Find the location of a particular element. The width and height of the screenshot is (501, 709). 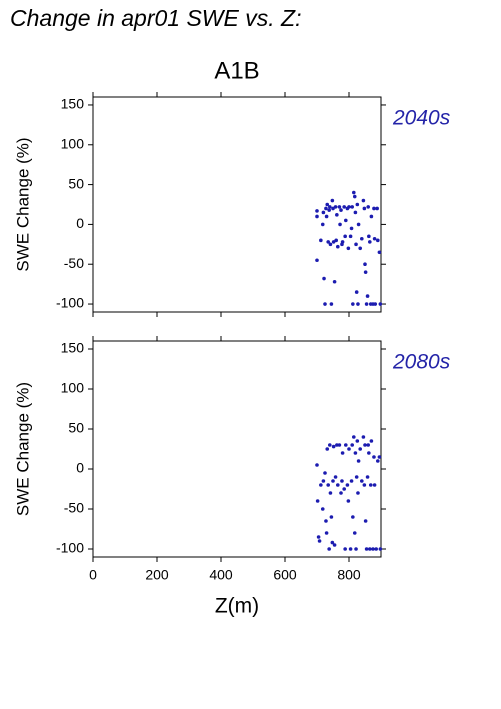

y-tick-label: 50 is located at coordinates (76, 428).